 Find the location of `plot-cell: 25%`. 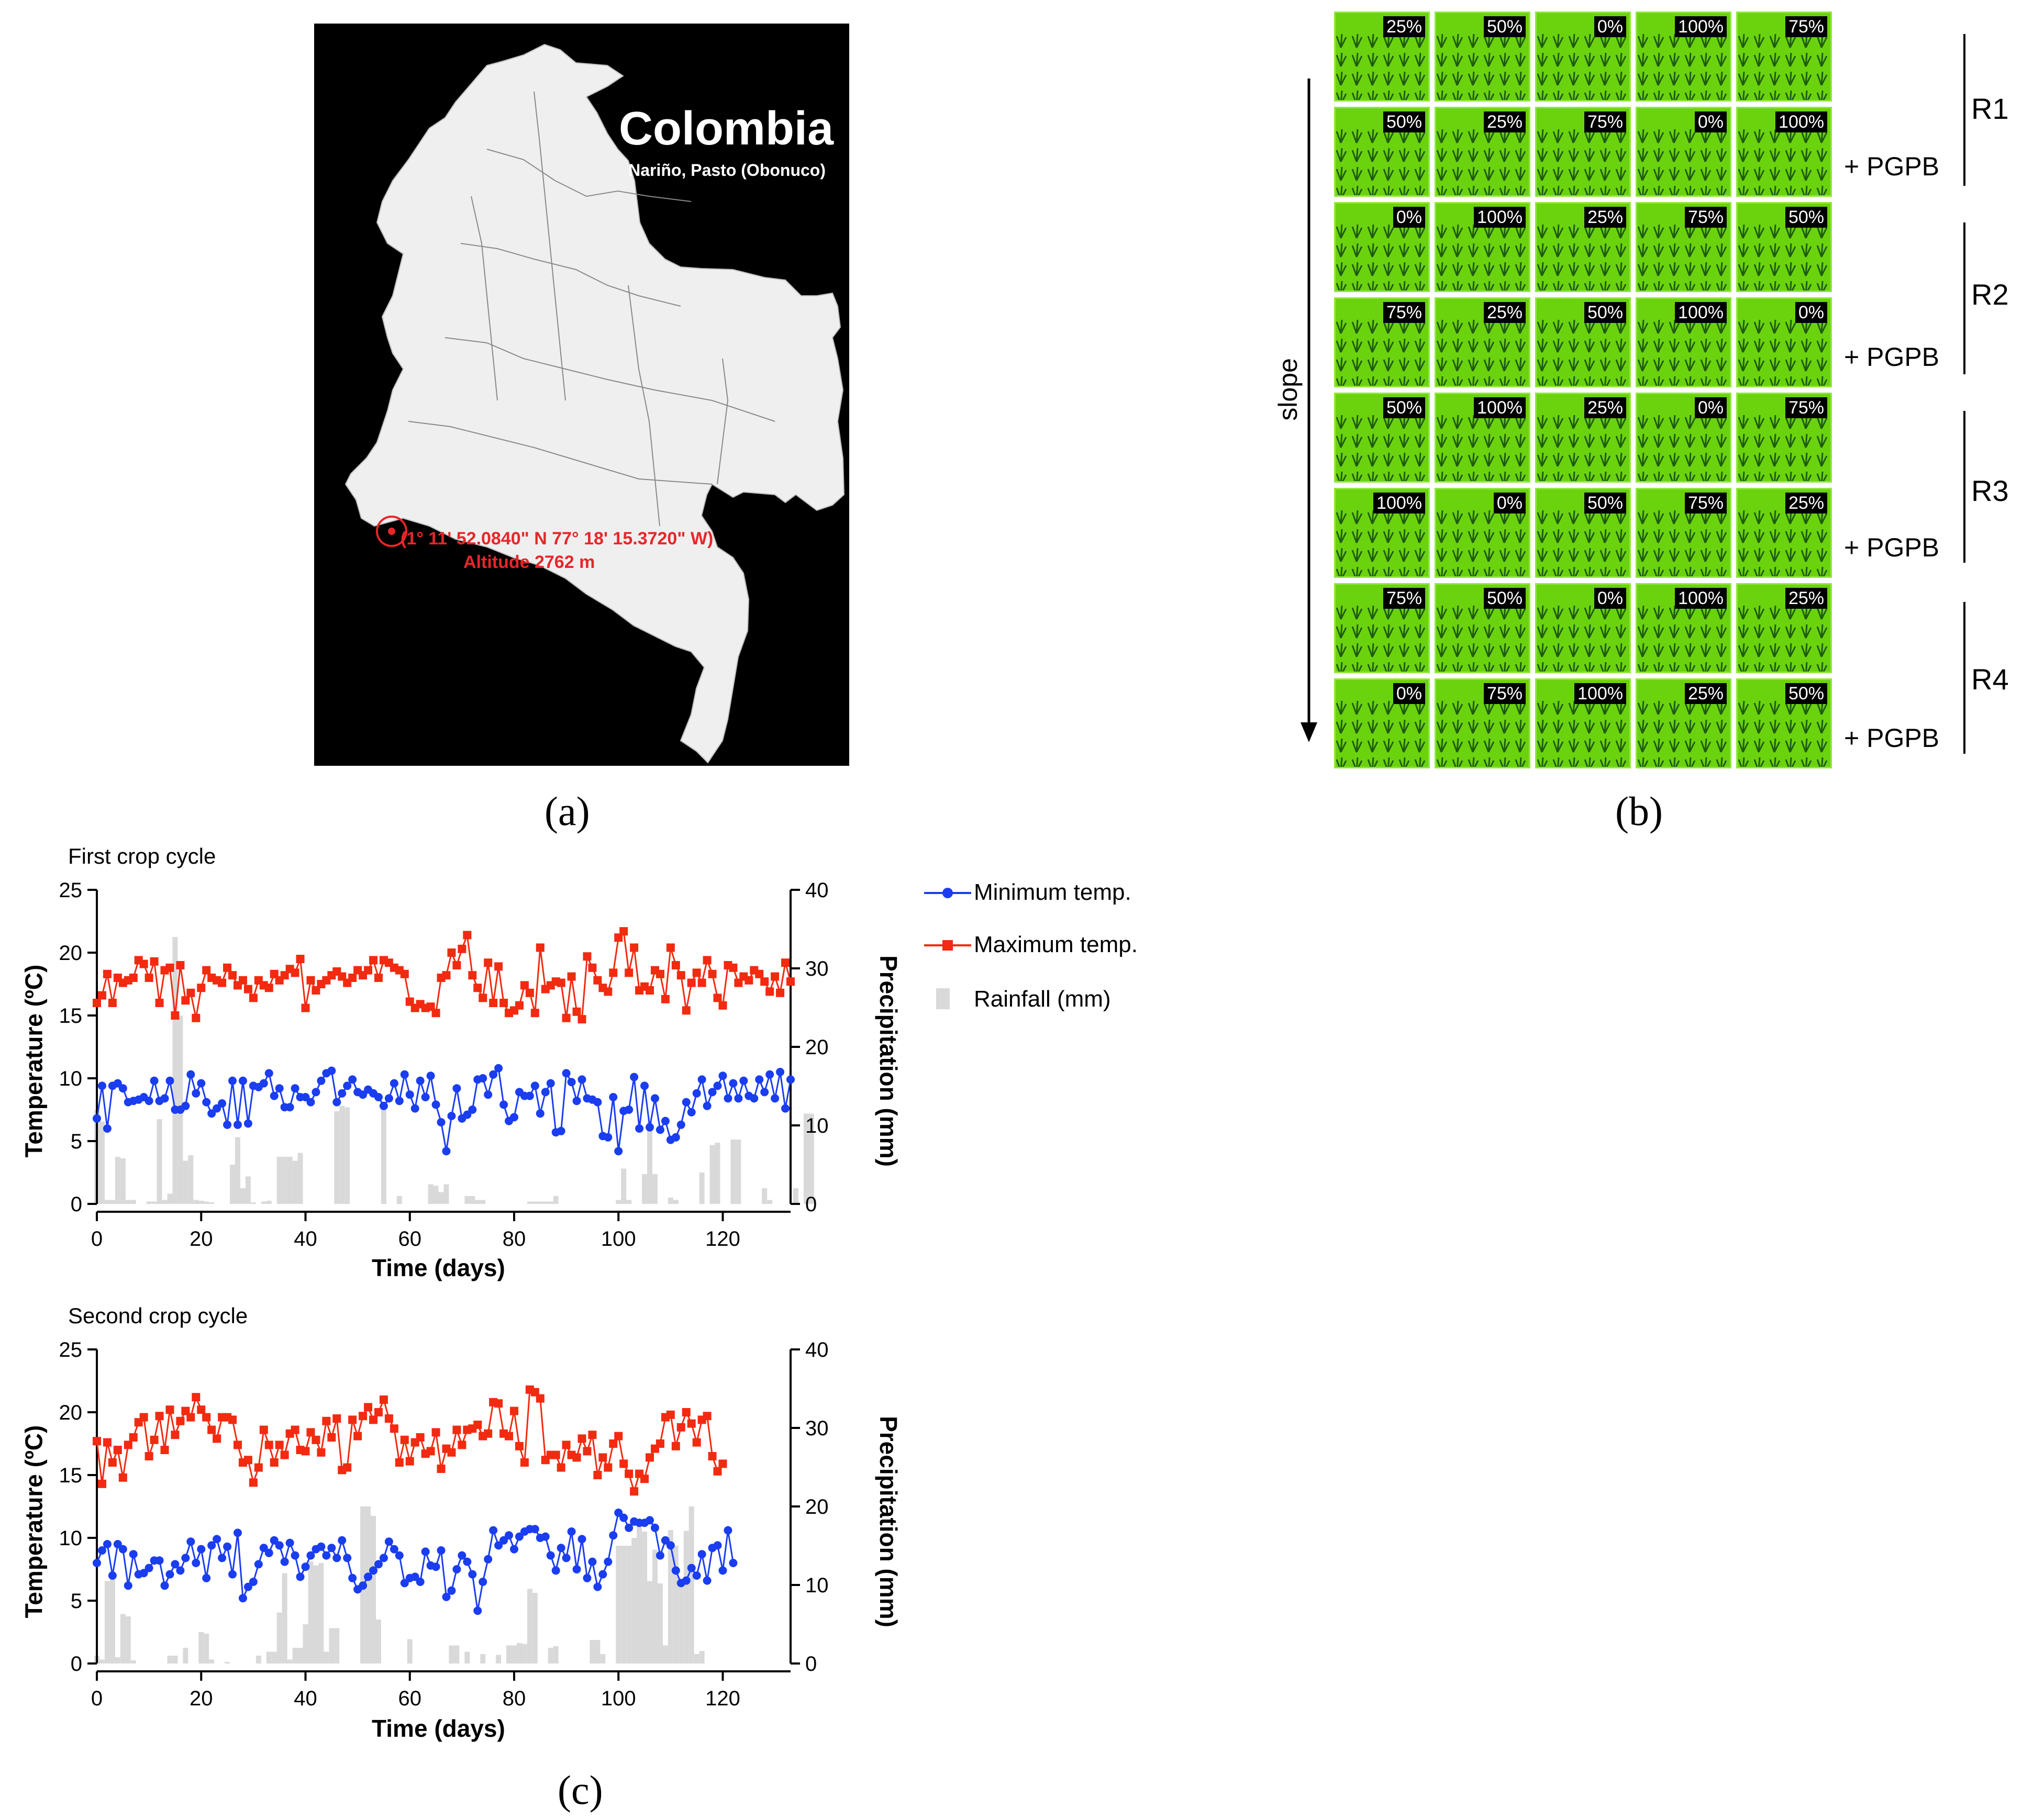

plot-cell: 25% is located at coordinates (1784, 628).